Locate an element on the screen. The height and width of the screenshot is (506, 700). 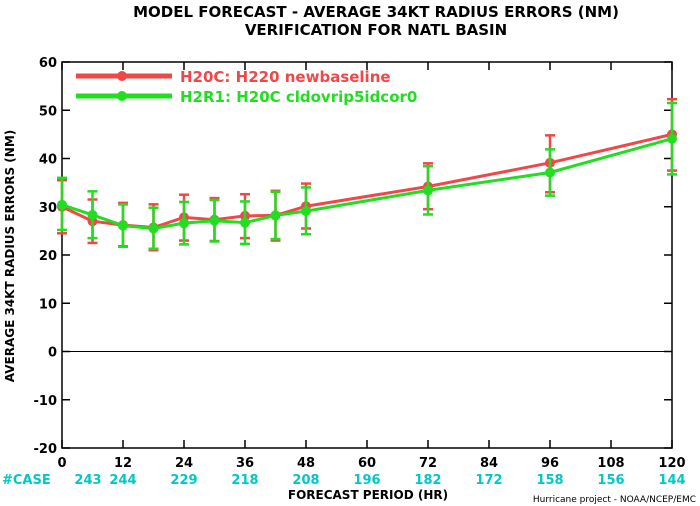
x-tick-label: 84 is located at coordinates (489, 463).